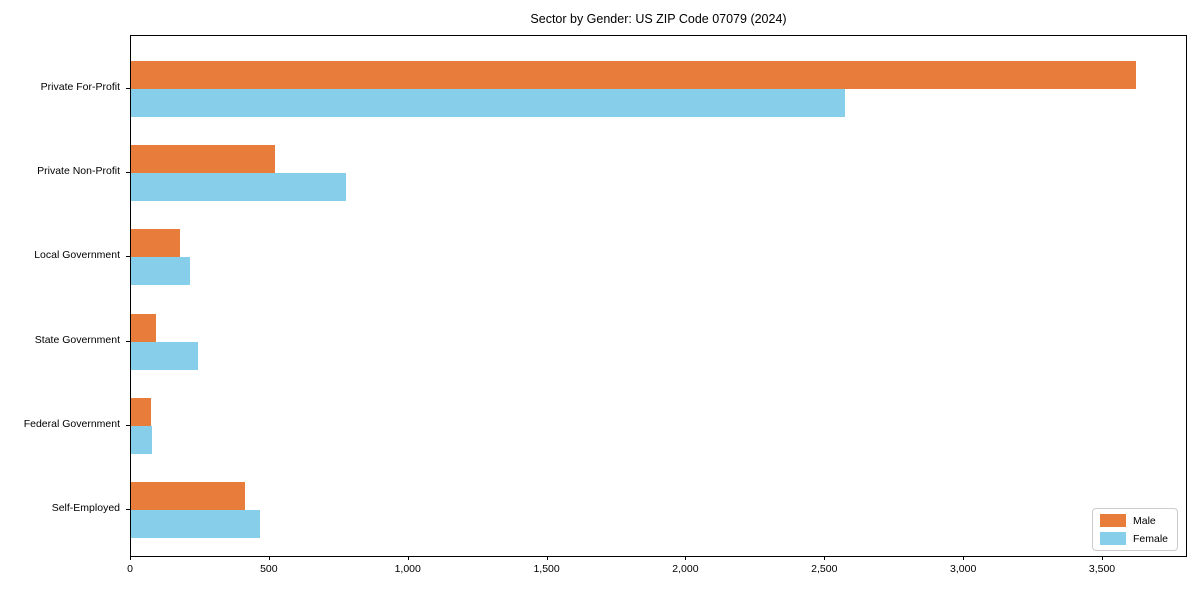  I want to click on bar-male-federal-government, so click(141, 411).